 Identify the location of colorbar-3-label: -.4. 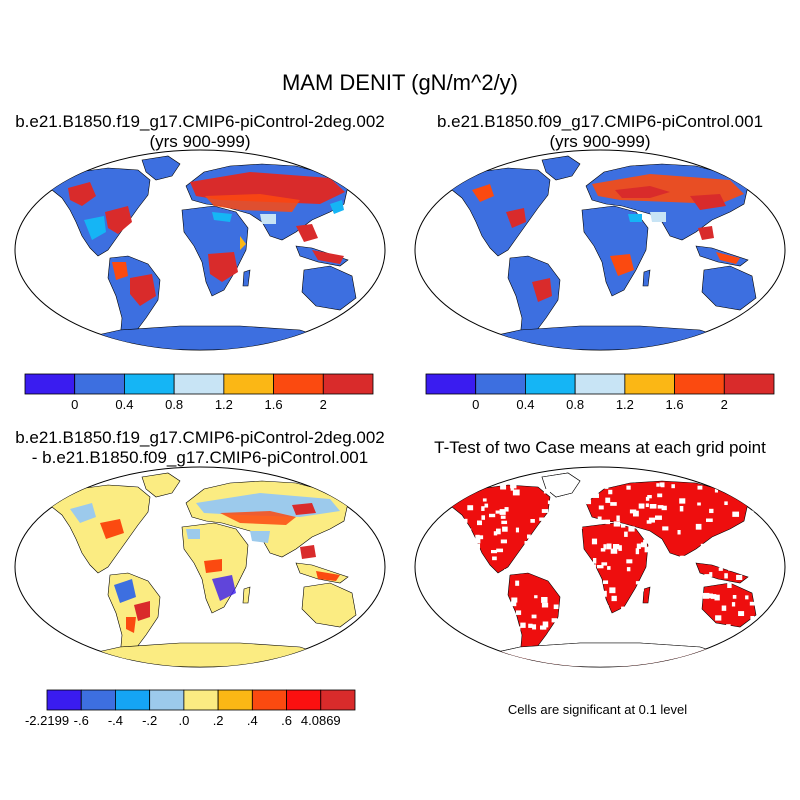
(115, 720).